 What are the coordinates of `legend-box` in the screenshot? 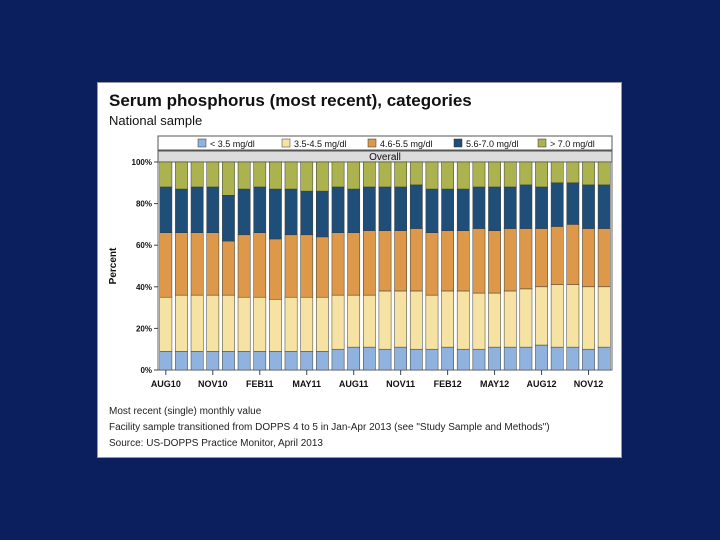 It's located at (385, 143).